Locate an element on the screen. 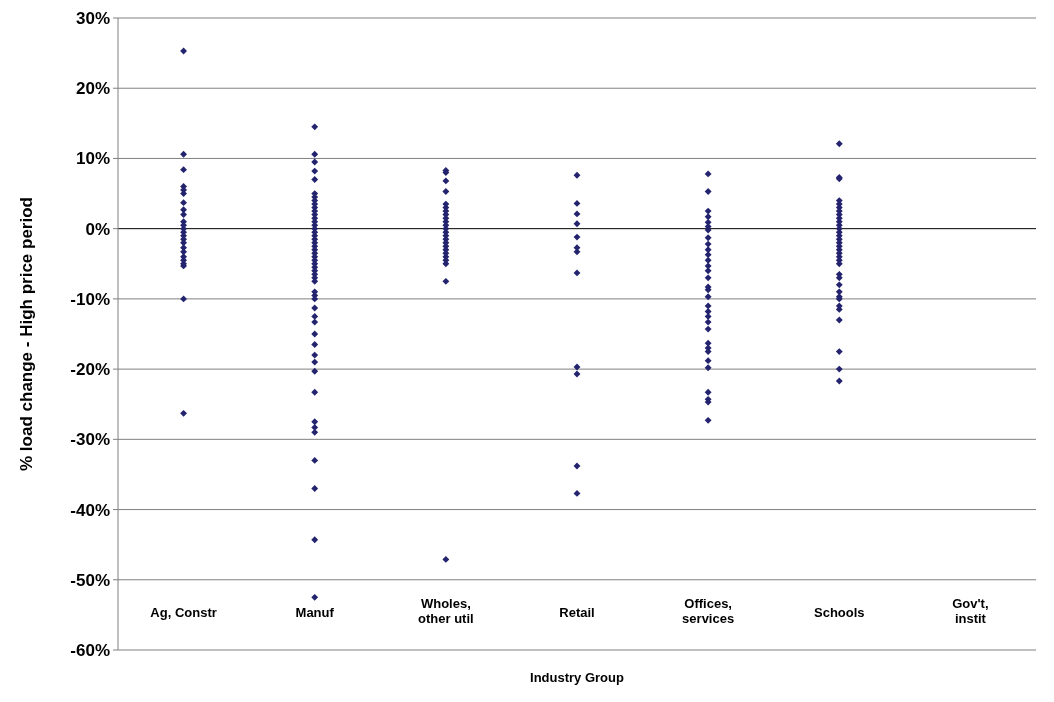 The width and height of the screenshot is (1054, 702). x-tick-label: Wholes, other util is located at coordinates (446, 611).